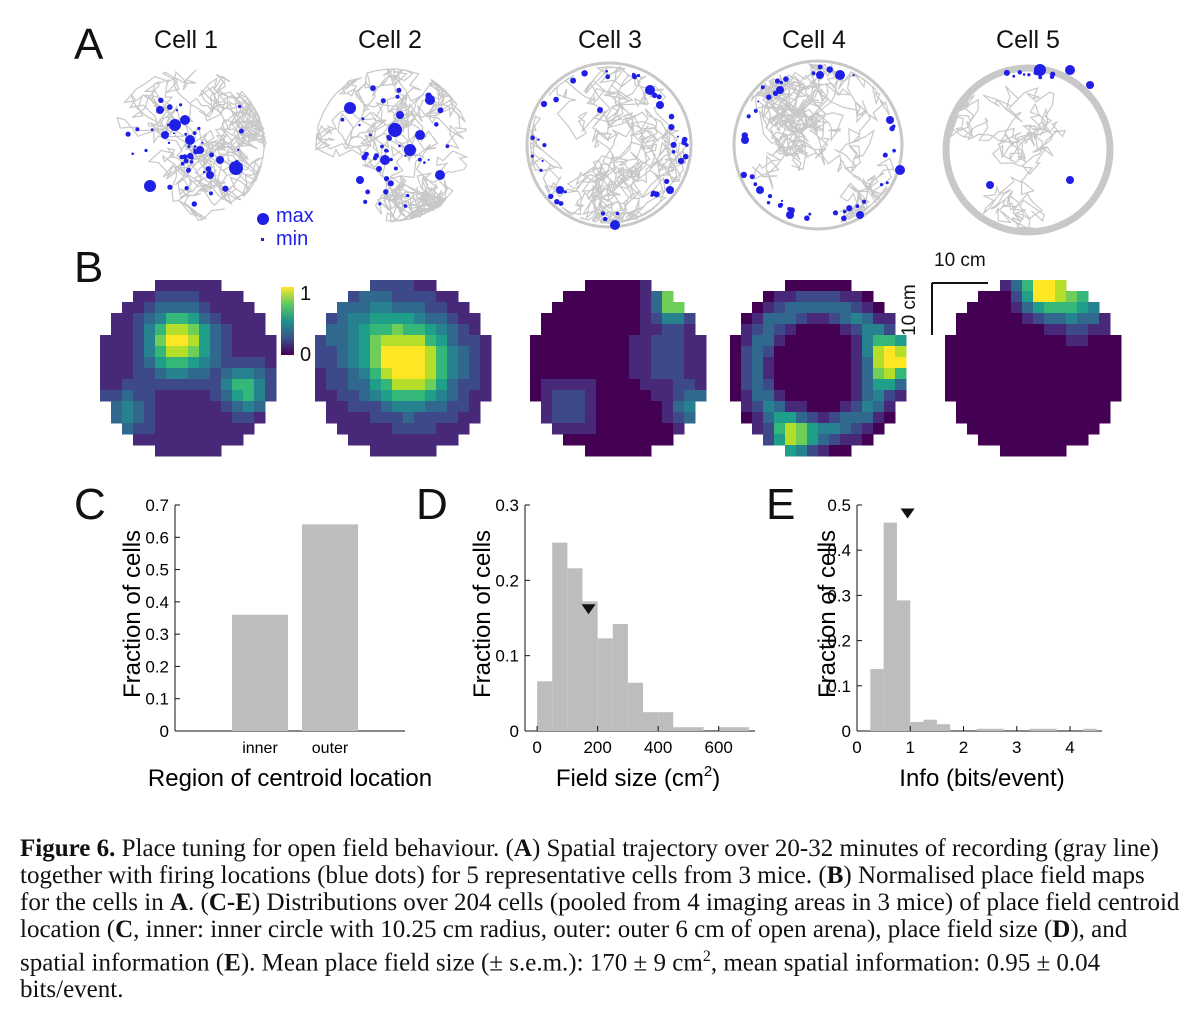  I want to click on caption-ref: A, so click(522, 848).